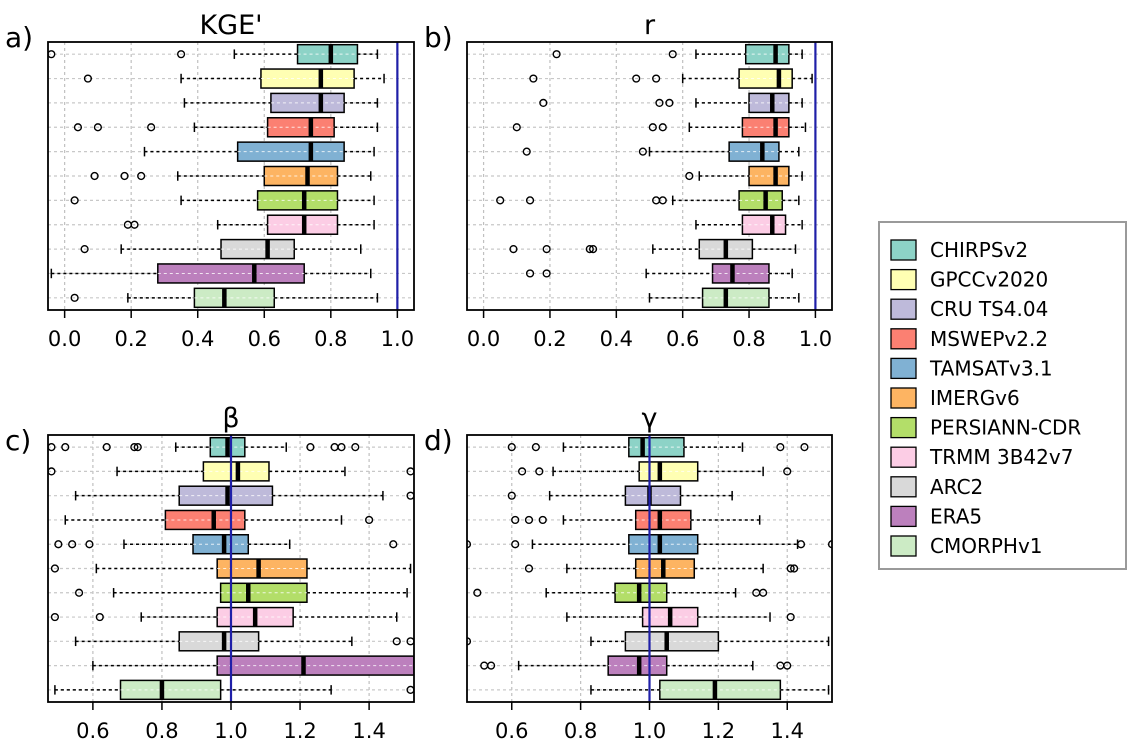  I want to click on legend-swatch-trmm-3b42v7, so click(903, 457).